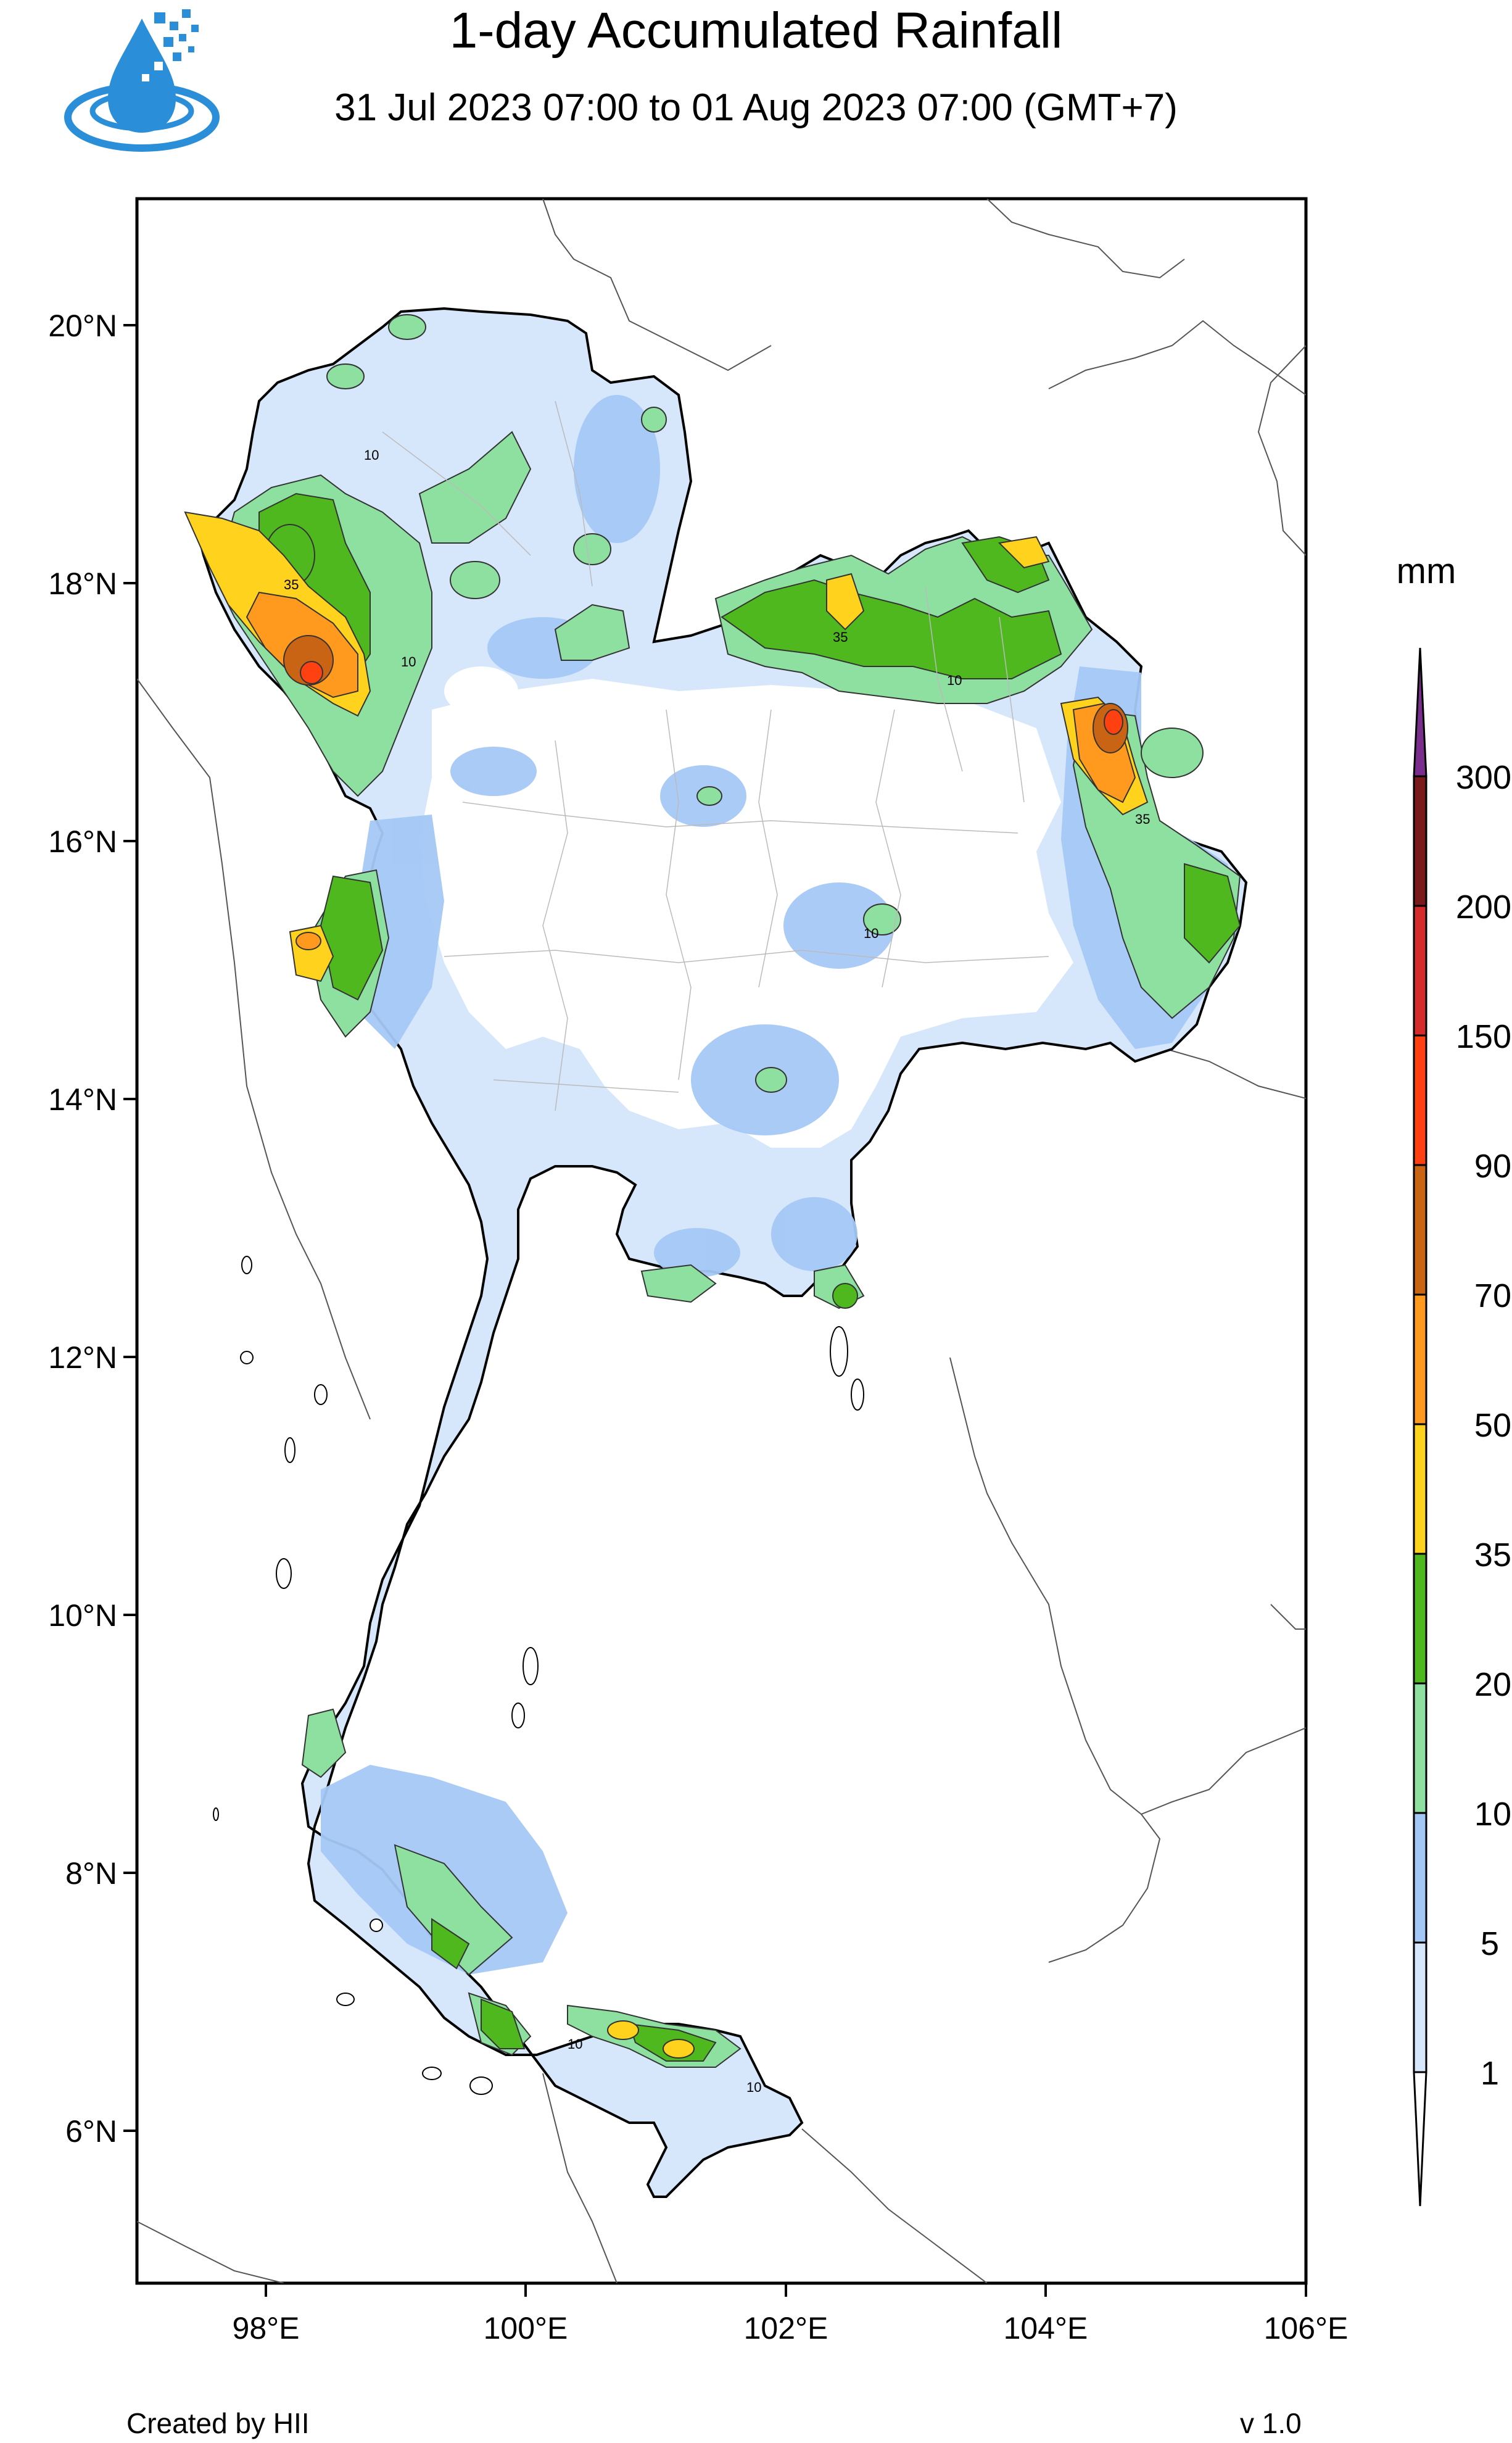 This screenshot has width=1512, height=2443. Describe the element at coordinates (538, 1676) in the screenshot. I see `islands` at that location.